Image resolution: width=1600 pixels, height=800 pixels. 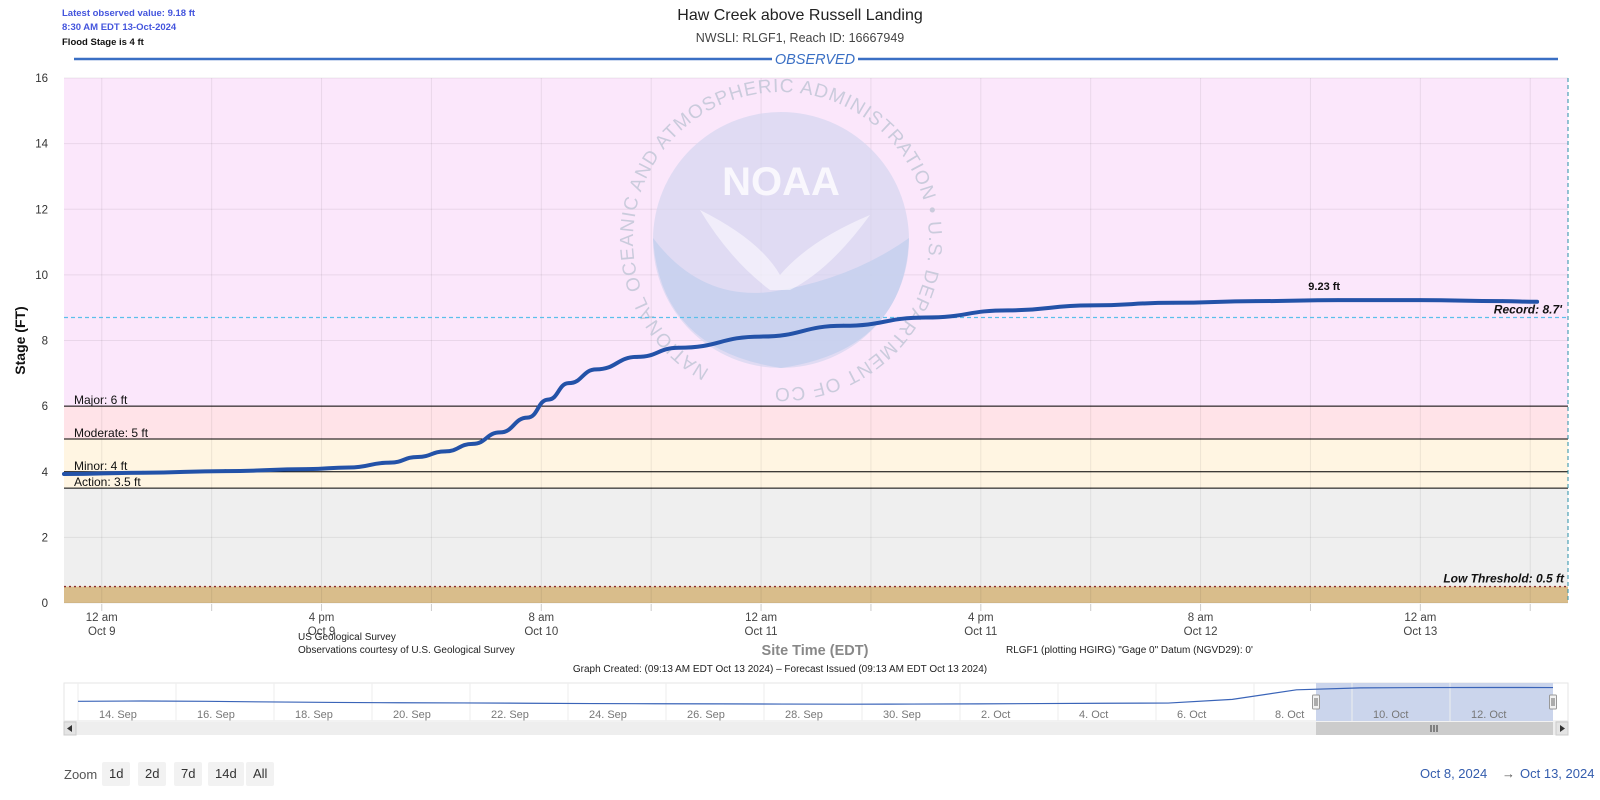 I want to click on navigator-date-label: 20. Sep, so click(x=412, y=715).